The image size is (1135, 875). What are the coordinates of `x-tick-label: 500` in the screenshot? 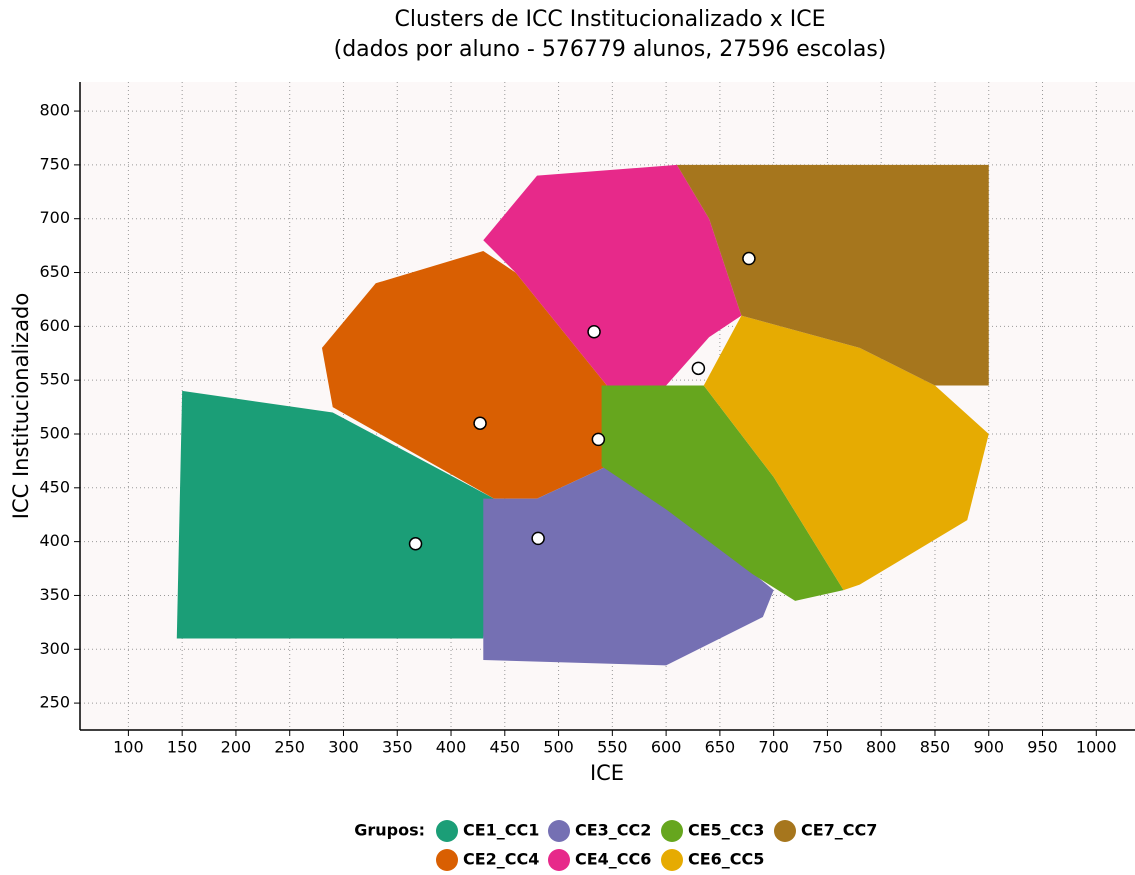 It's located at (558, 747).